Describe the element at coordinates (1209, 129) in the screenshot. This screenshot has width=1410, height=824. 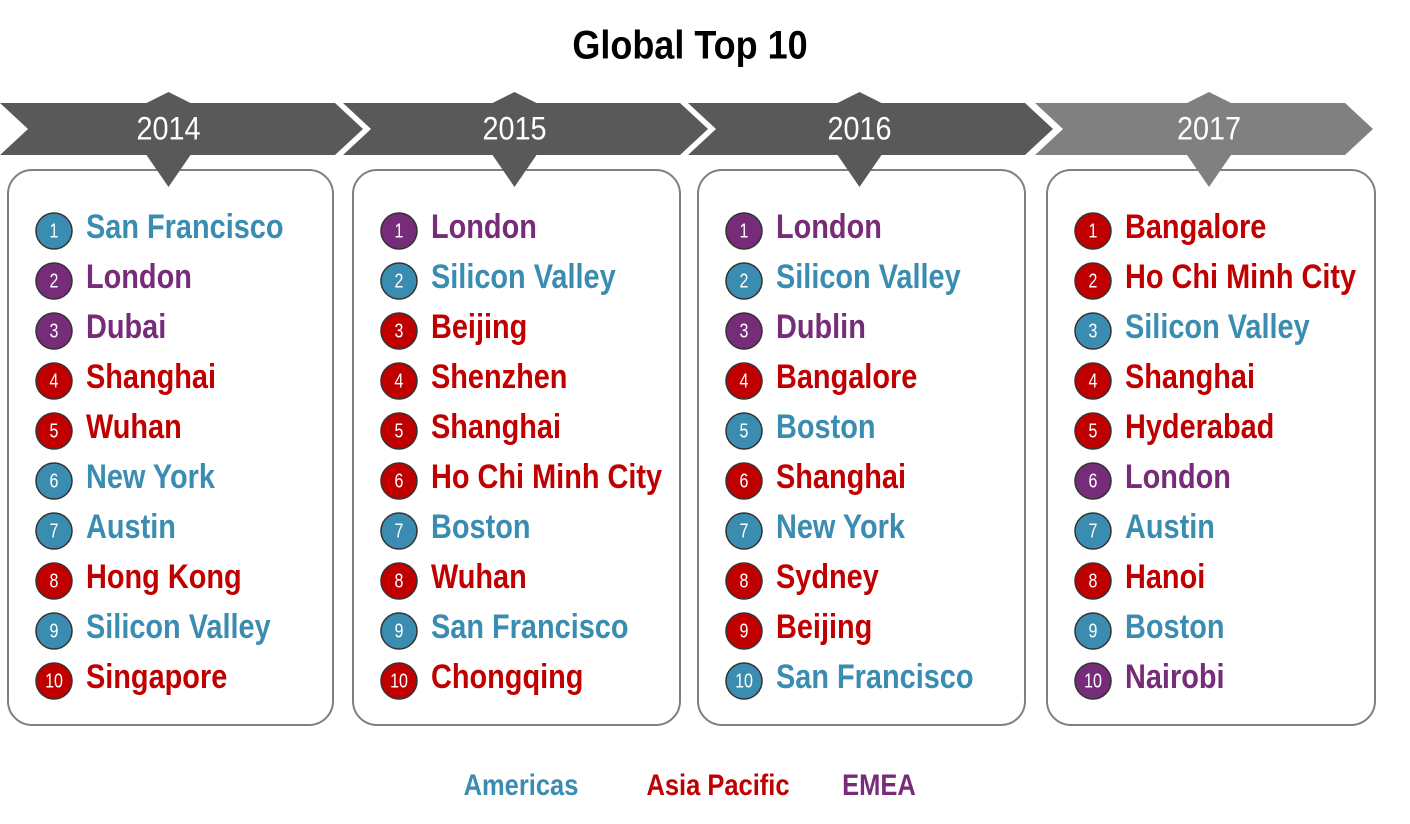
I see `year-label: 2017` at that location.